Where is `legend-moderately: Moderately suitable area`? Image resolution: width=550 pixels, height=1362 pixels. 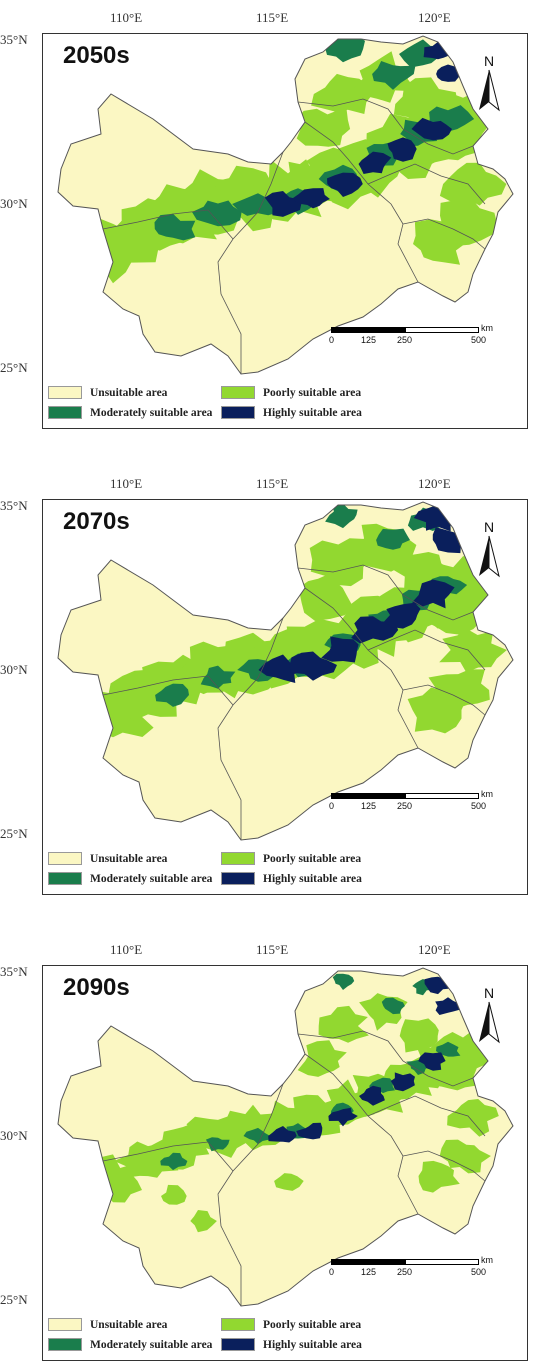 legend-moderately: Moderately suitable area is located at coordinates (130, 412).